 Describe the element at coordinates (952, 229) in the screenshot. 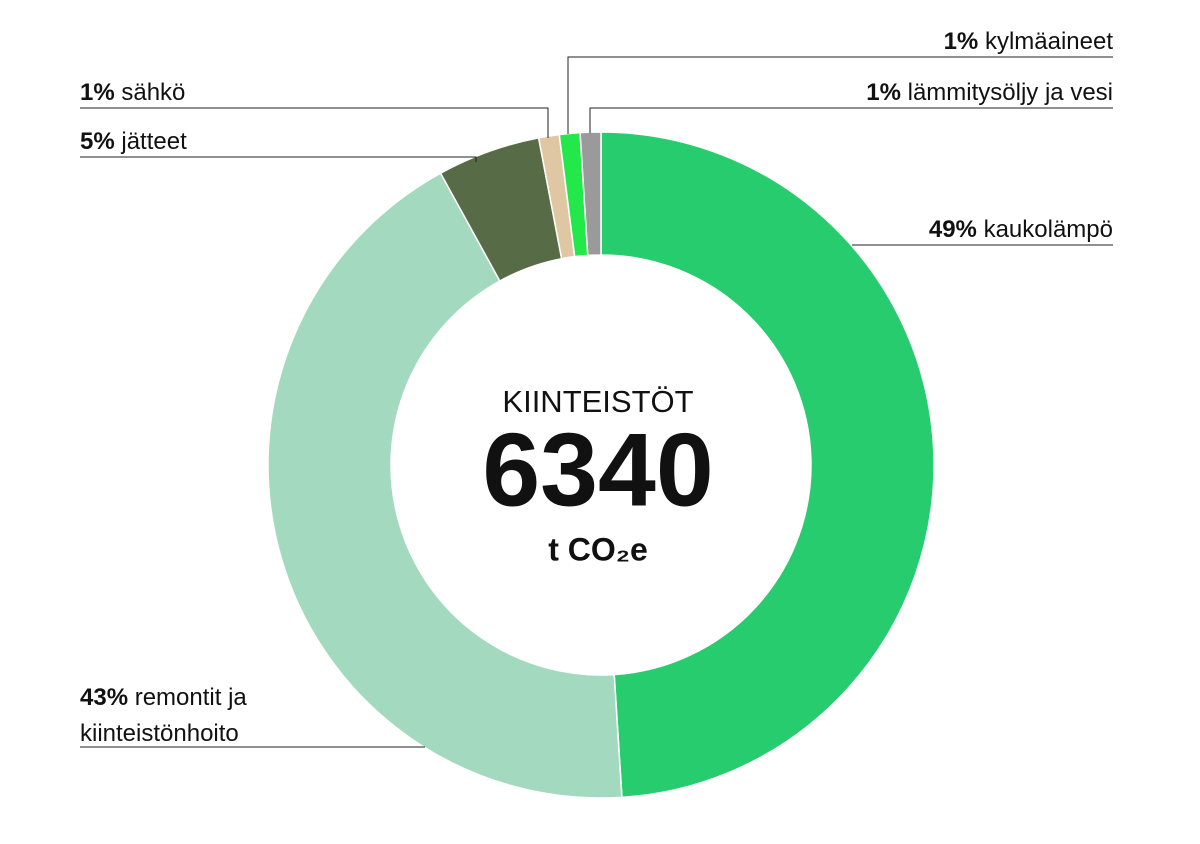

I see `slice-value-label: 49%` at that location.